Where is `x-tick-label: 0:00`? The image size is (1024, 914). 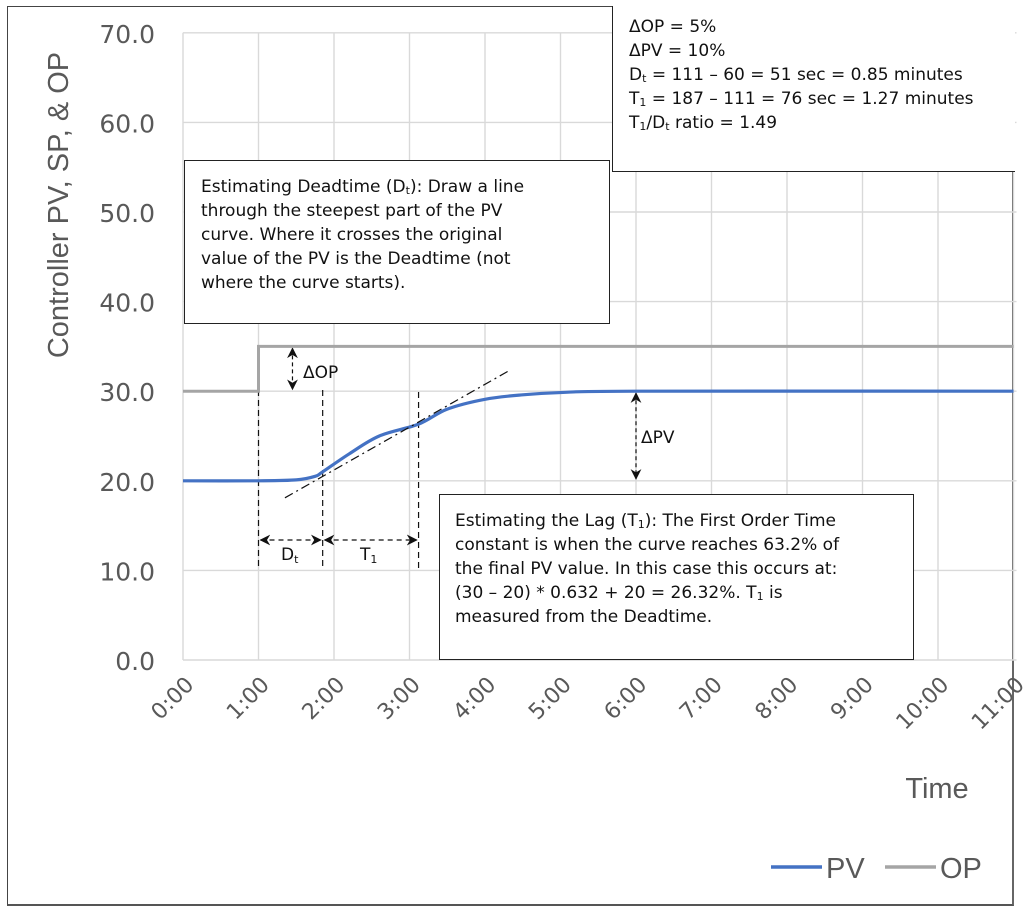
x-tick-label: 0:00 is located at coordinates (173, 699).